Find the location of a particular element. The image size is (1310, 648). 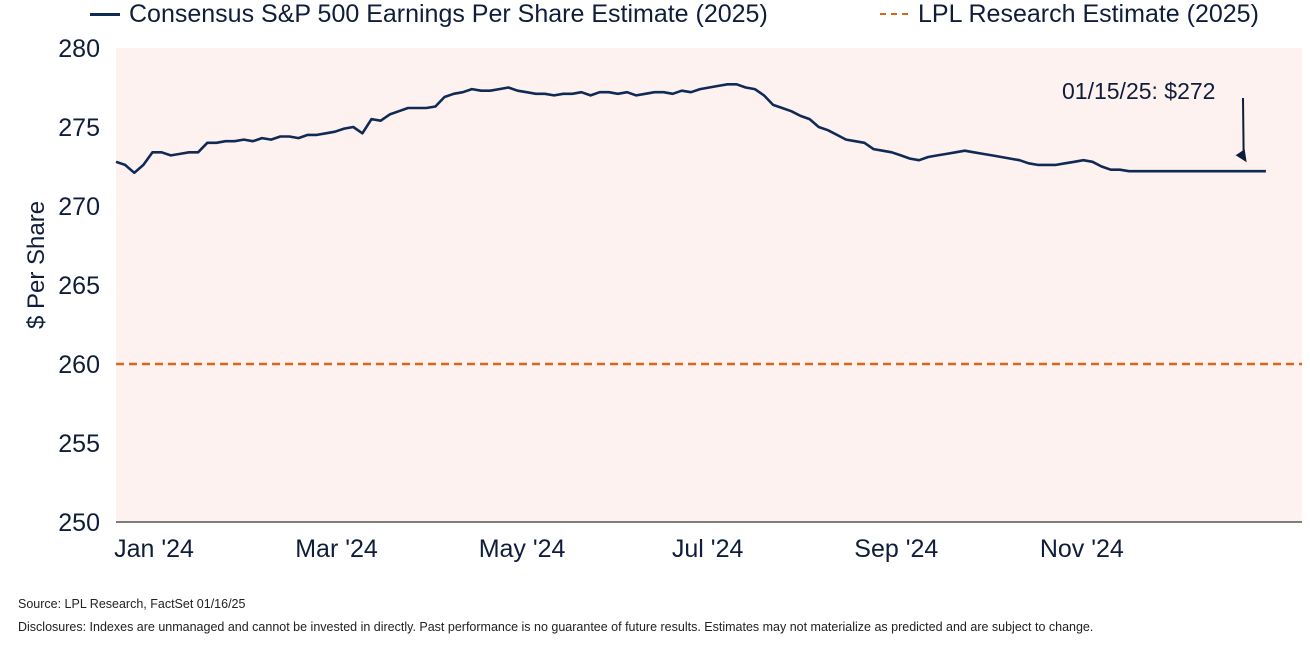

legend-item-lpl-estimate: LPL Research Estimate (2025) is located at coordinates (1069, 14).